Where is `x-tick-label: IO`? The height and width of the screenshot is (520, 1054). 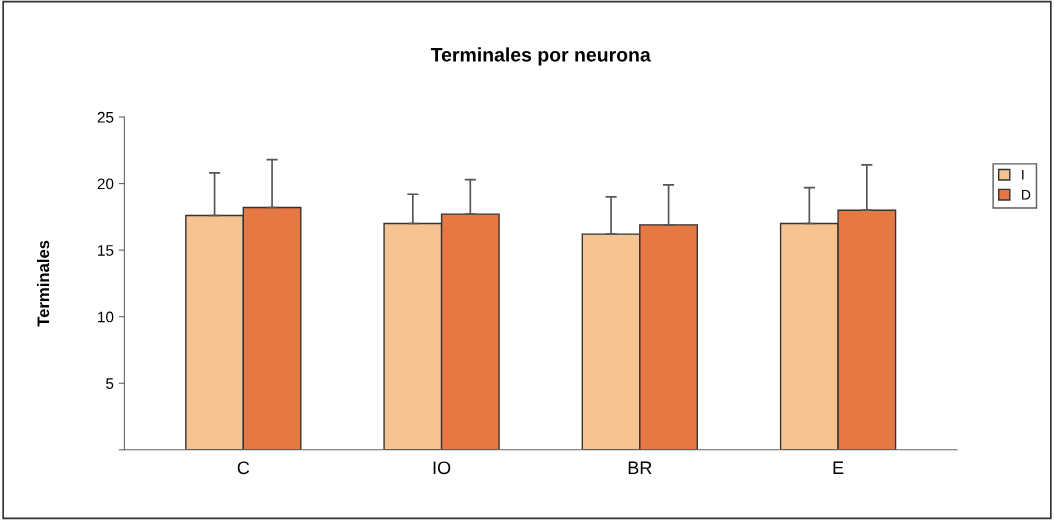
x-tick-label: IO is located at coordinates (442, 468).